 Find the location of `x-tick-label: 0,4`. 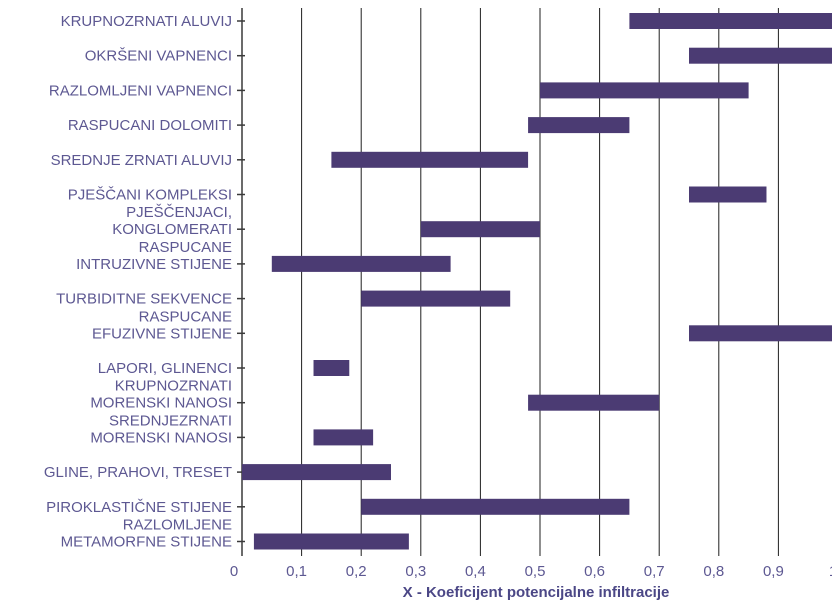

x-tick-label: 0,4 is located at coordinates (475, 571).